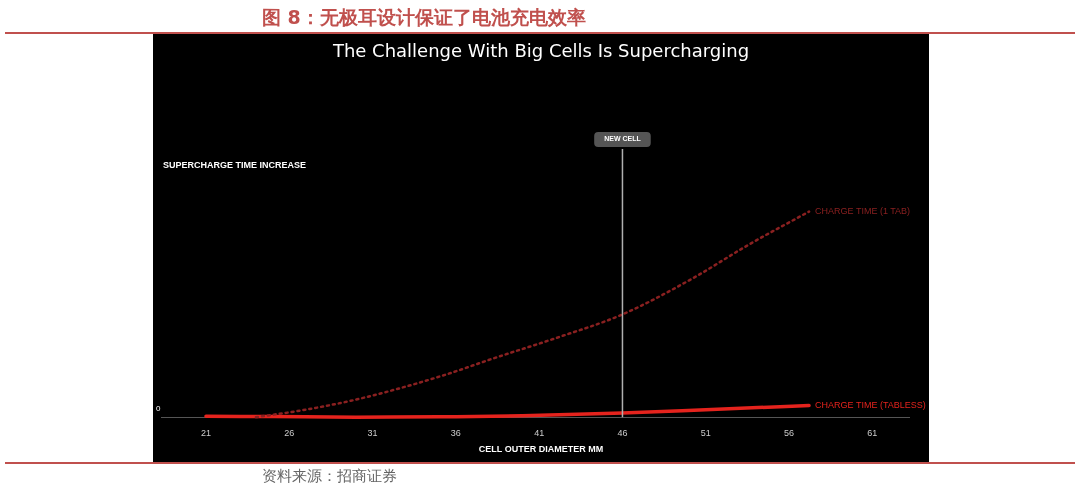 The height and width of the screenshot is (488, 1080). I want to click on x-tick-label: 21, so click(205, 433).